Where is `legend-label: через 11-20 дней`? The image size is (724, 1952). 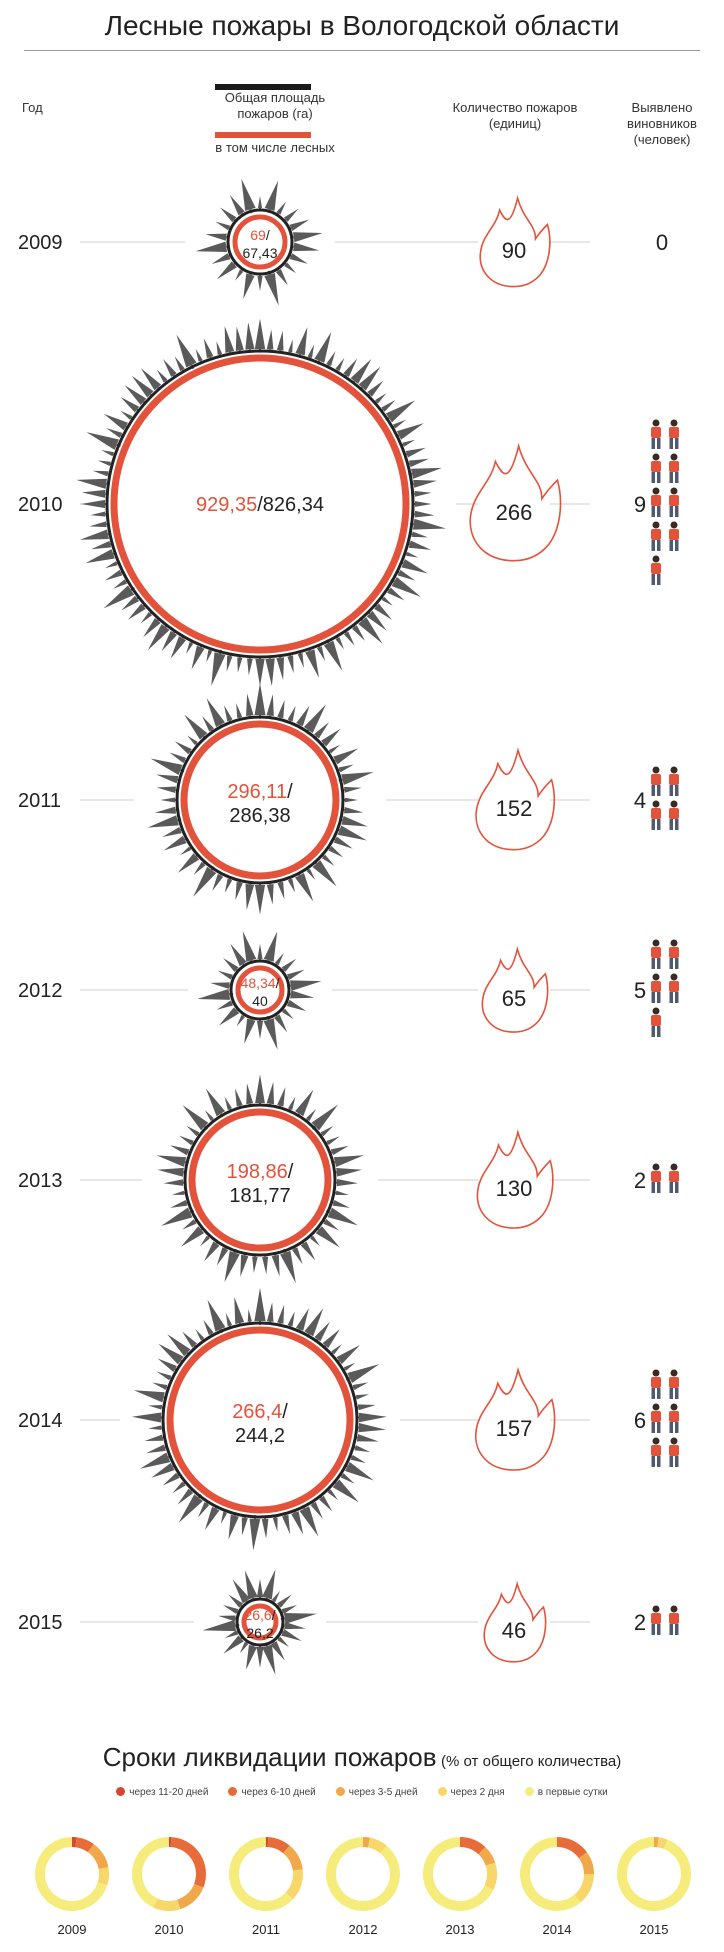
legend-label: через 11-20 дней is located at coordinates (169, 1792).